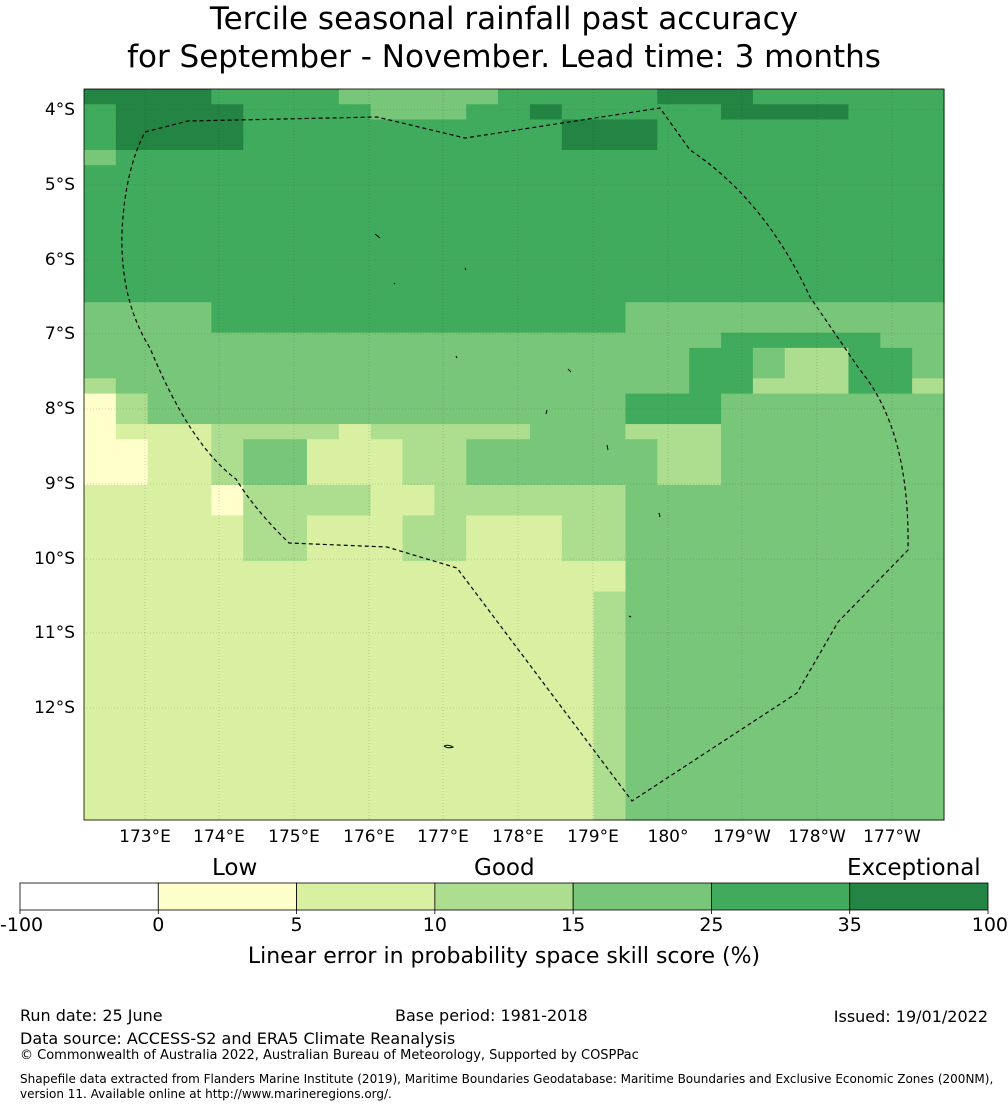  Describe the element at coordinates (59, 260) in the screenshot. I see `latitude-label: 6°S` at that location.